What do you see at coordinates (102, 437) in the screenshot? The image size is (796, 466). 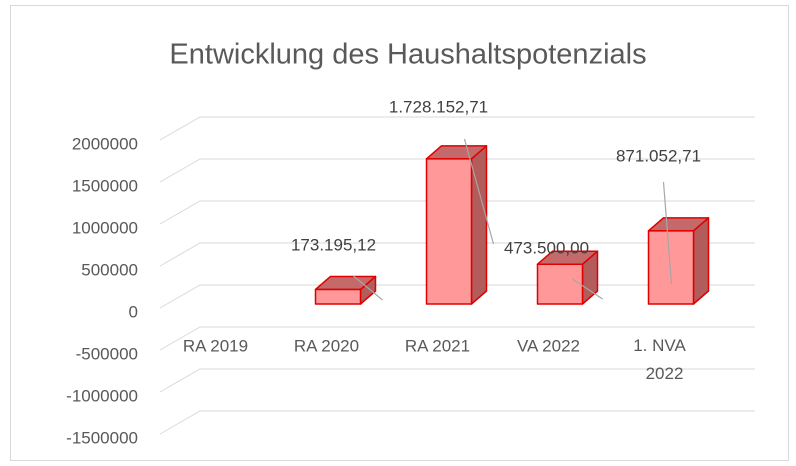 I see `y-tick-label: -1500000` at bounding box center [102, 437].